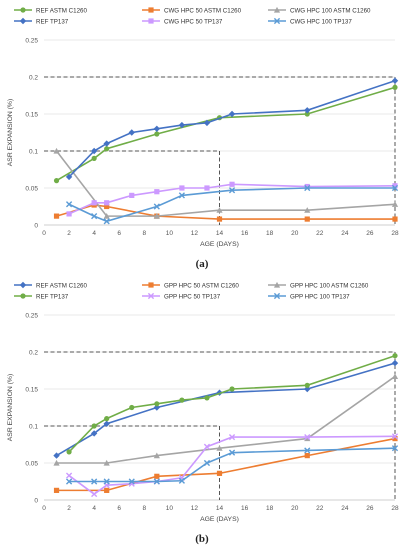  What do you see at coordinates (44, 508) in the screenshot?
I see `x-tick-label: 0` at bounding box center [44, 508].